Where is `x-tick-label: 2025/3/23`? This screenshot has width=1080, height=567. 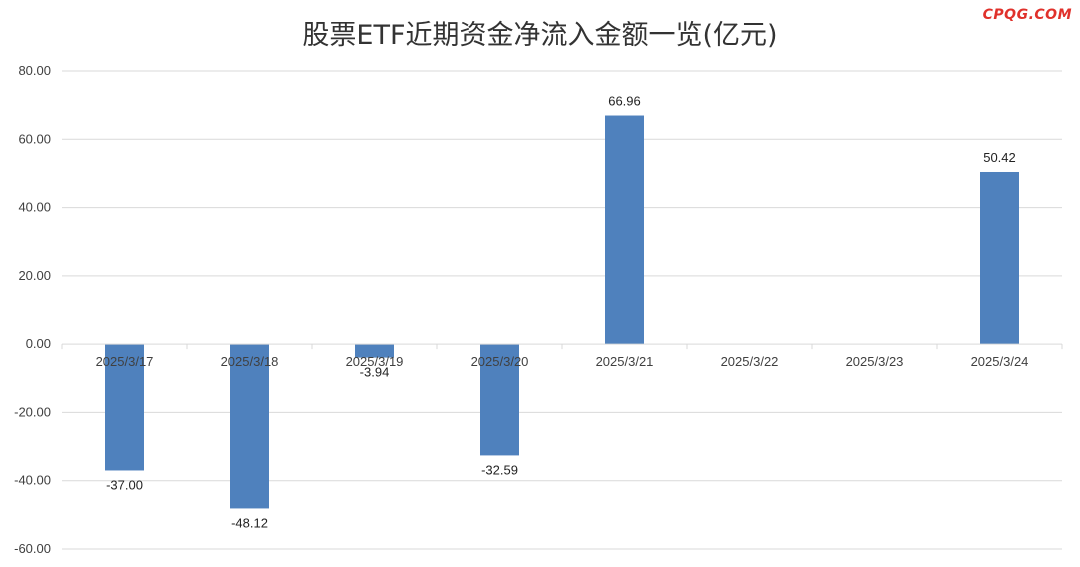 x-tick-label: 2025/3/23 is located at coordinates (875, 361).